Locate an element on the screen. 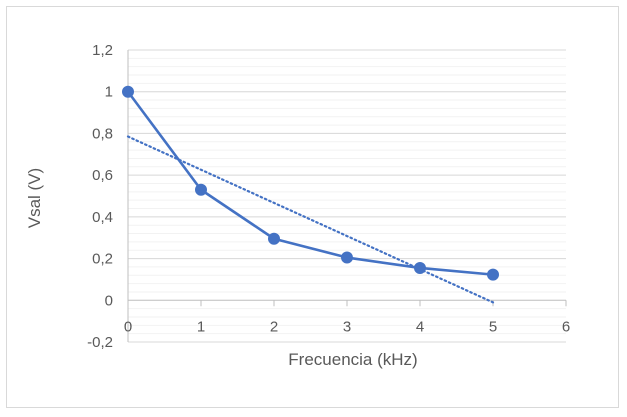 The height and width of the screenshot is (417, 627). y-tick-label: 0,2 is located at coordinates (102, 259).